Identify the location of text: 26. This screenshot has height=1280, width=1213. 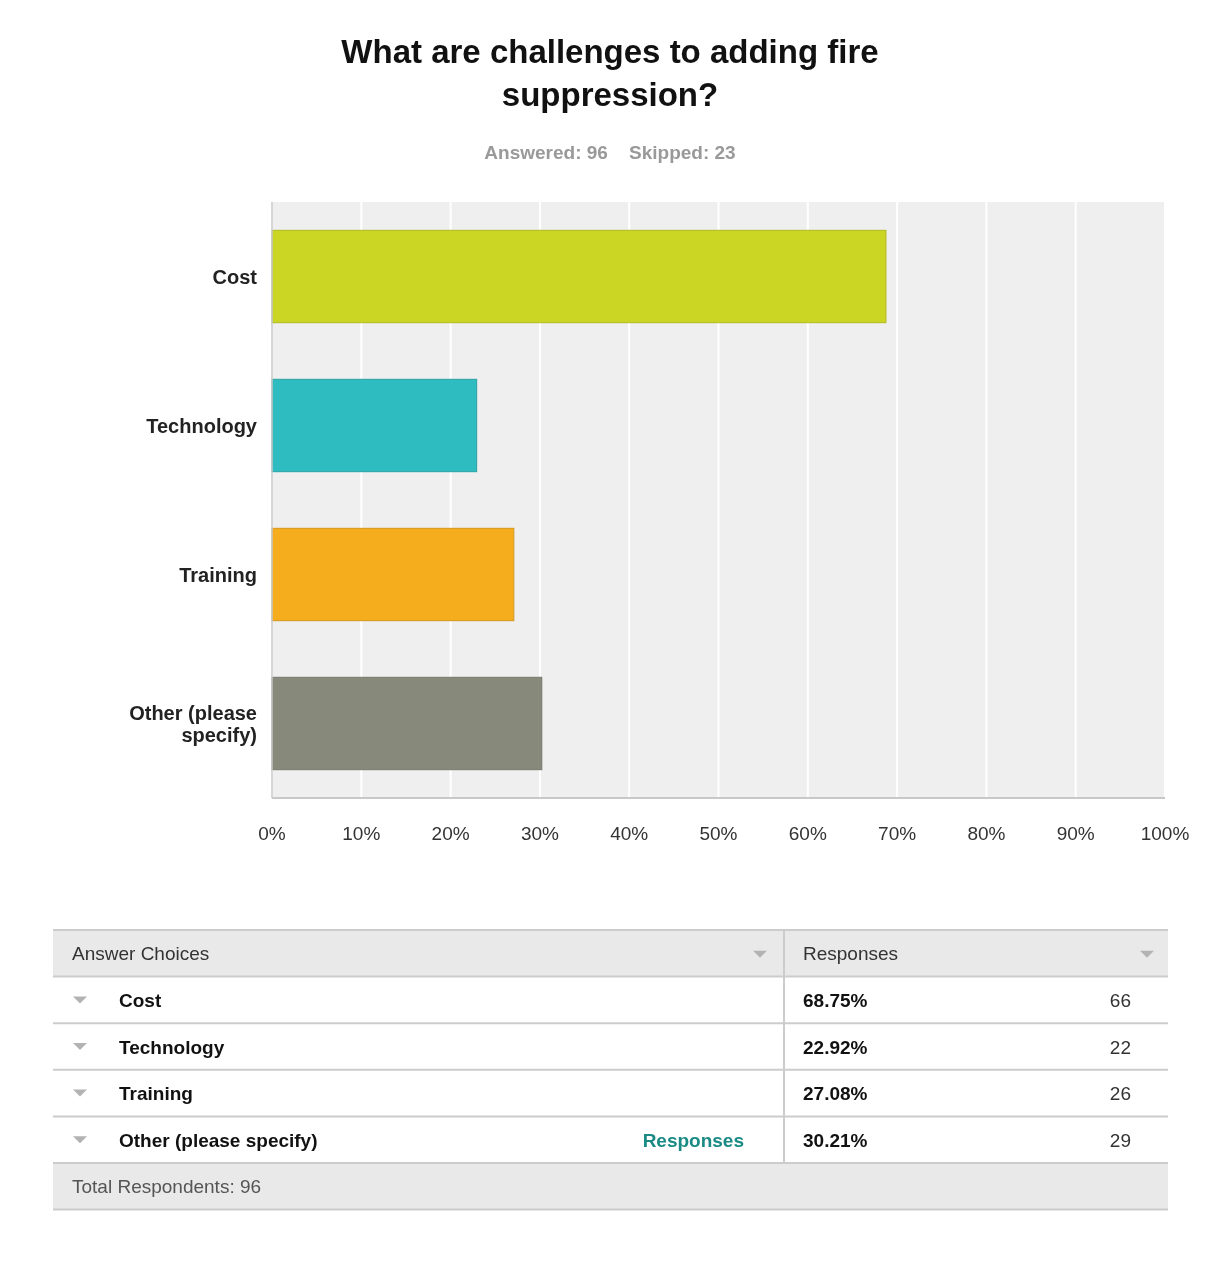
(1120, 1094).